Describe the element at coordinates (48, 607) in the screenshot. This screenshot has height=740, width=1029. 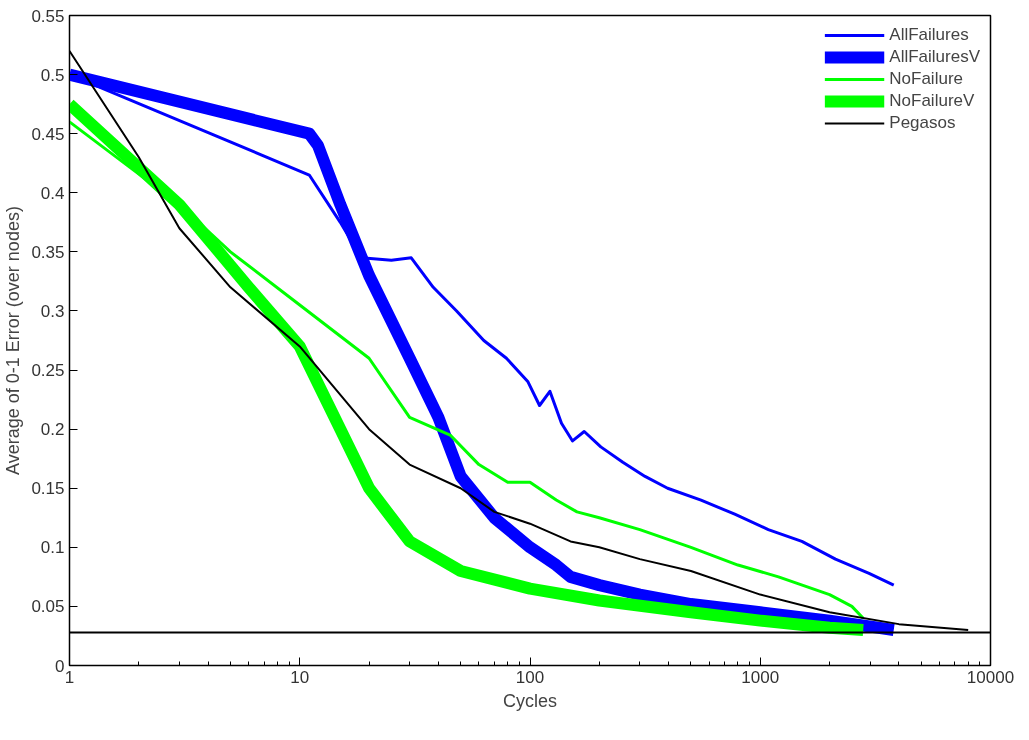
I see `y-tick-label: 0.05` at that location.